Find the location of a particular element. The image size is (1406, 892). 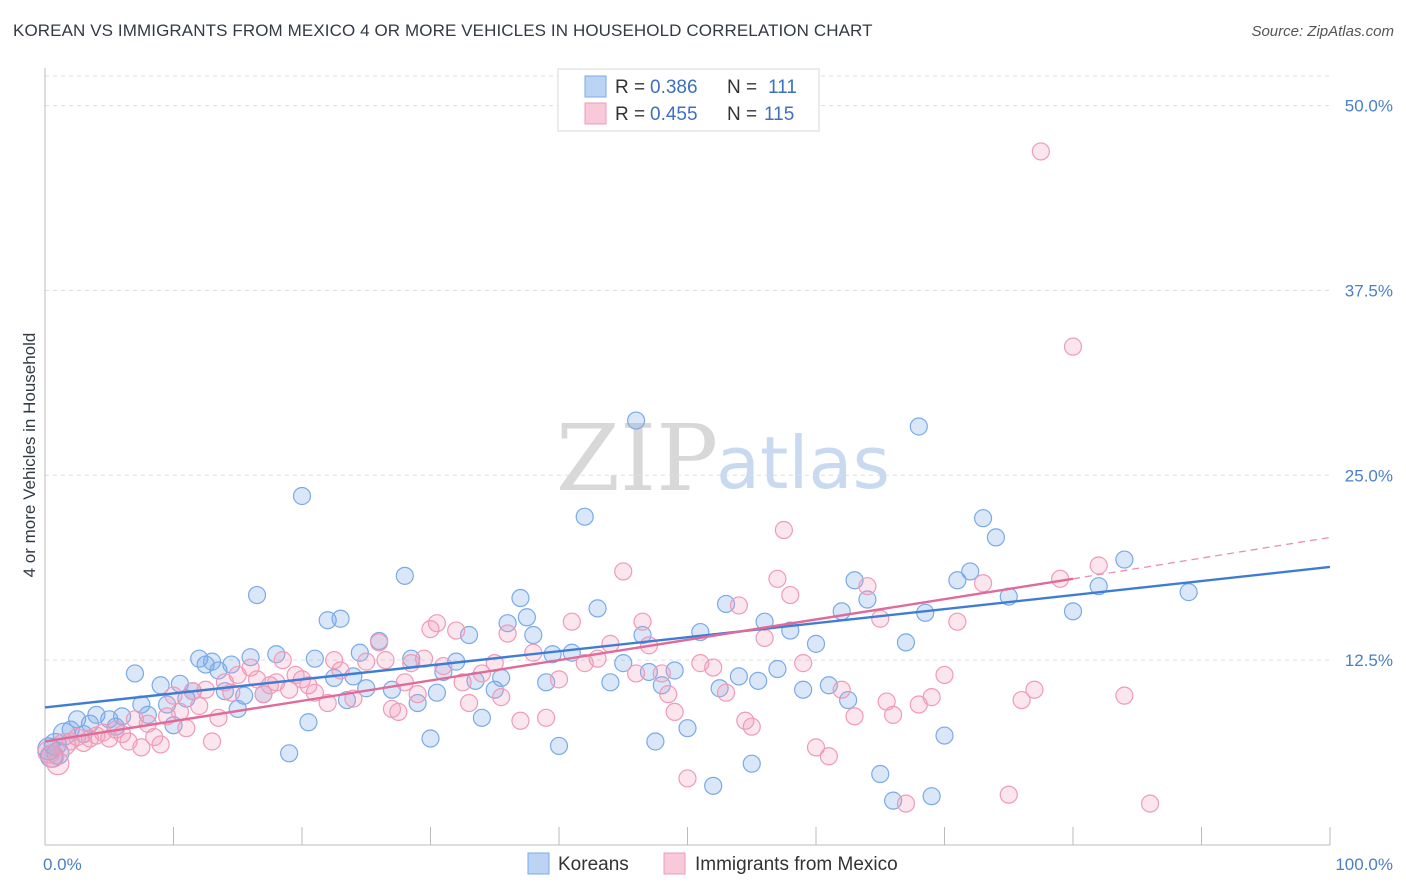

bottom-legend: Koreans Immigrants from Mexico is located at coordinates (712, 863).